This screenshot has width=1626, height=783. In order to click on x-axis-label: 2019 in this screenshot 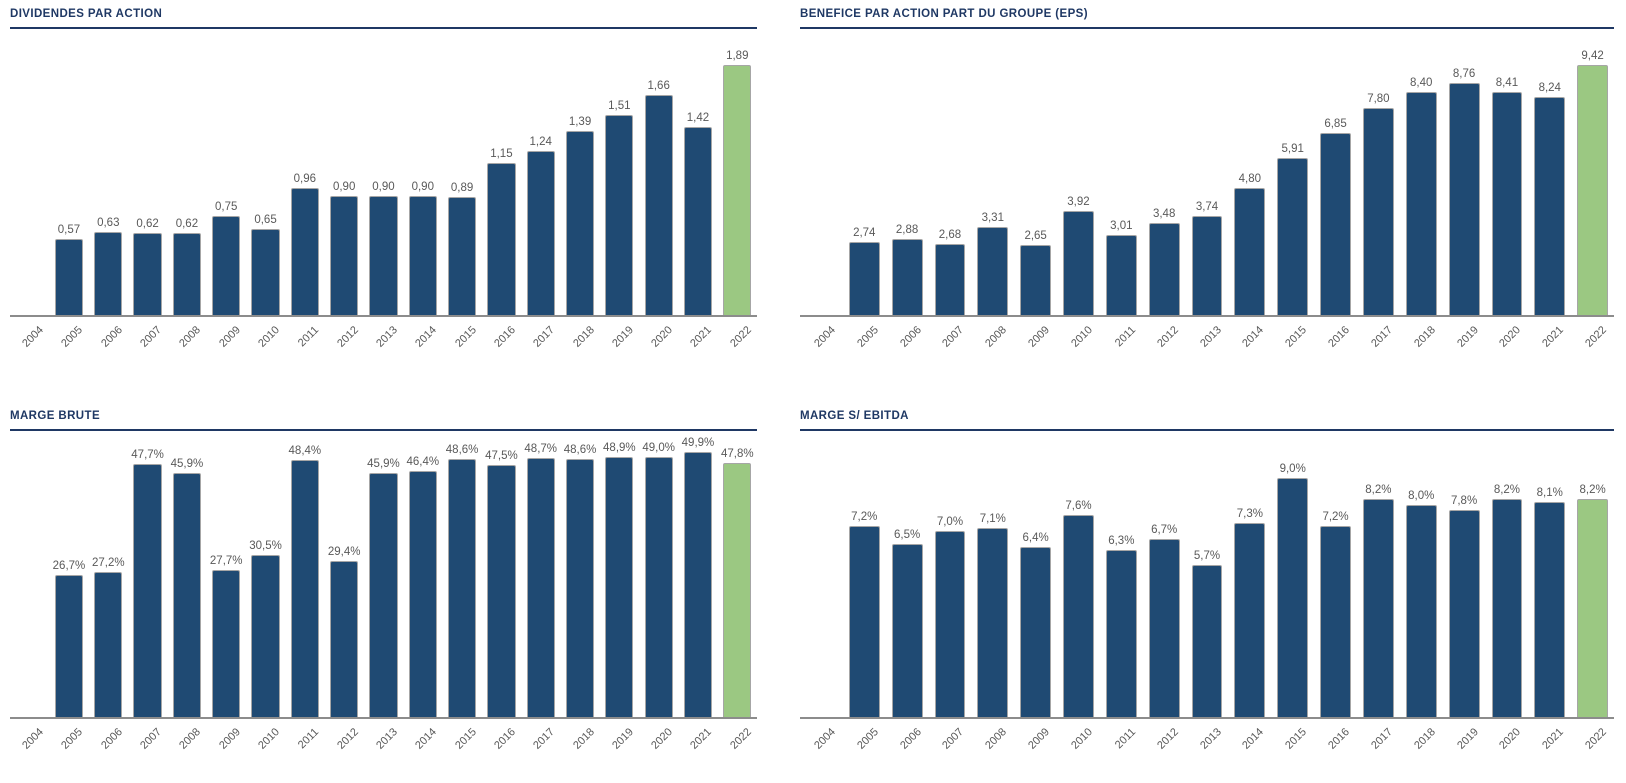, I will do `click(1467, 738)`.